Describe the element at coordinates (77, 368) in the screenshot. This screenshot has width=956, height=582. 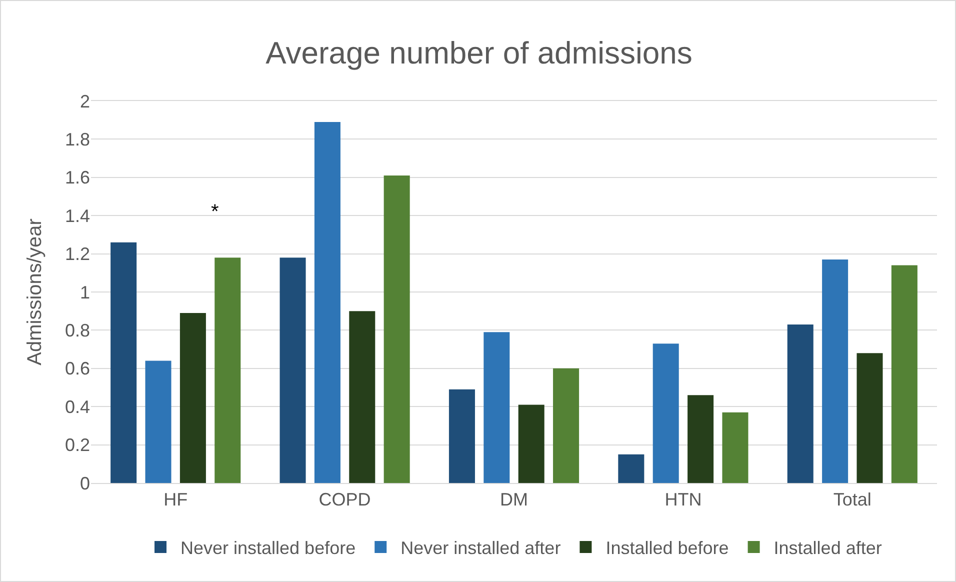
I see `y-tick-label: 0.6` at that location.